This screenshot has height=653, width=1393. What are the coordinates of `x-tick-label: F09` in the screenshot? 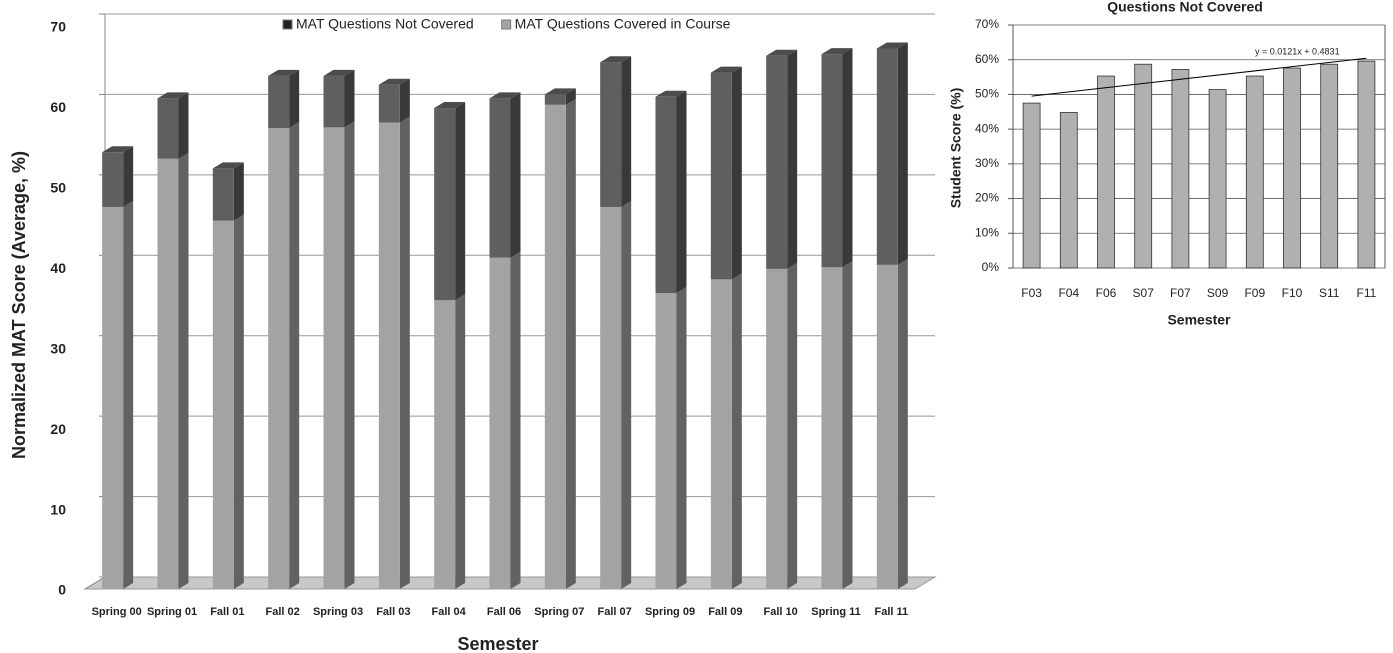 It's located at (1254, 293).